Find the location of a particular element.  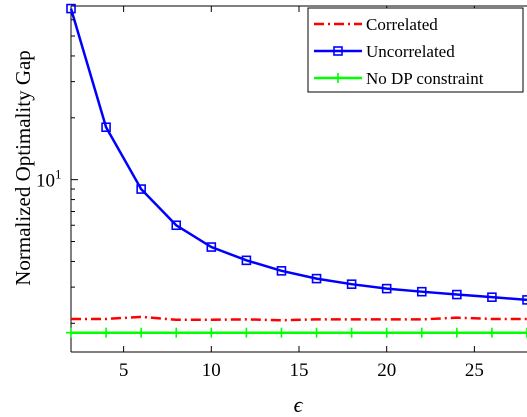

series-no-dp-constraint is located at coordinates (296, 332).